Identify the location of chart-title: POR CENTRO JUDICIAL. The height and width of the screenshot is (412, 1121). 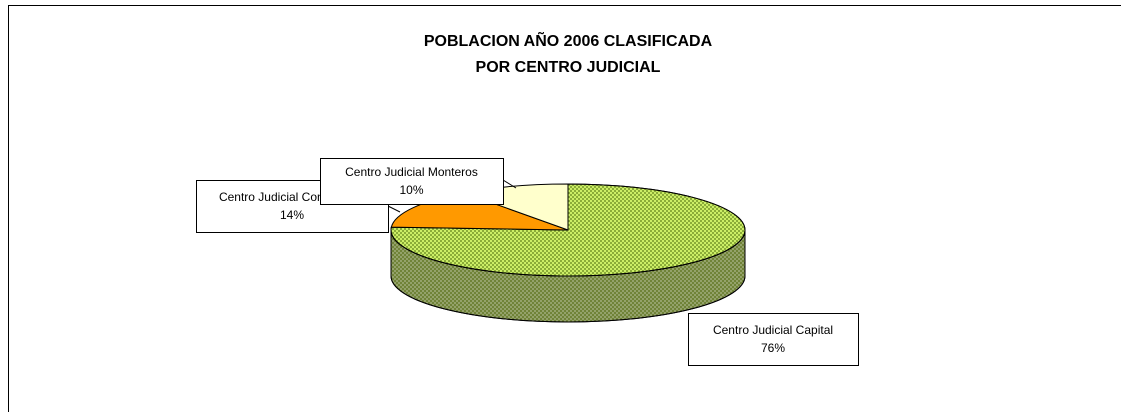
(568, 67).